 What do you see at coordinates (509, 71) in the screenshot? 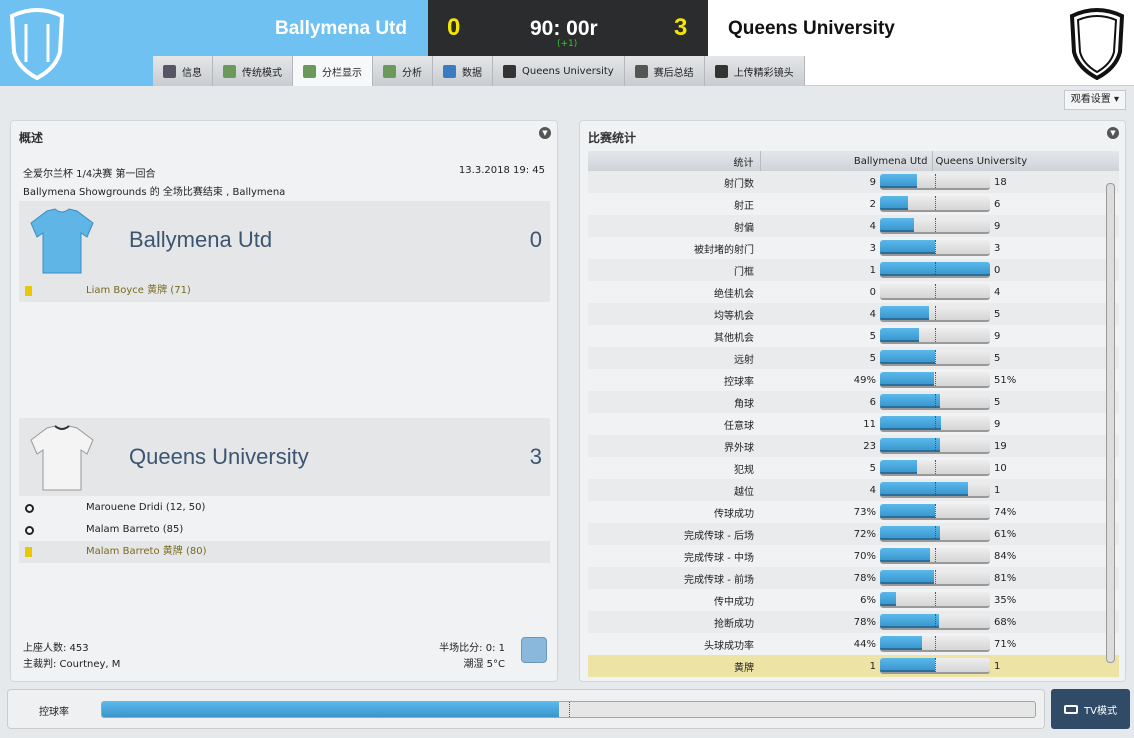
I see `team-icon` at bounding box center [509, 71].